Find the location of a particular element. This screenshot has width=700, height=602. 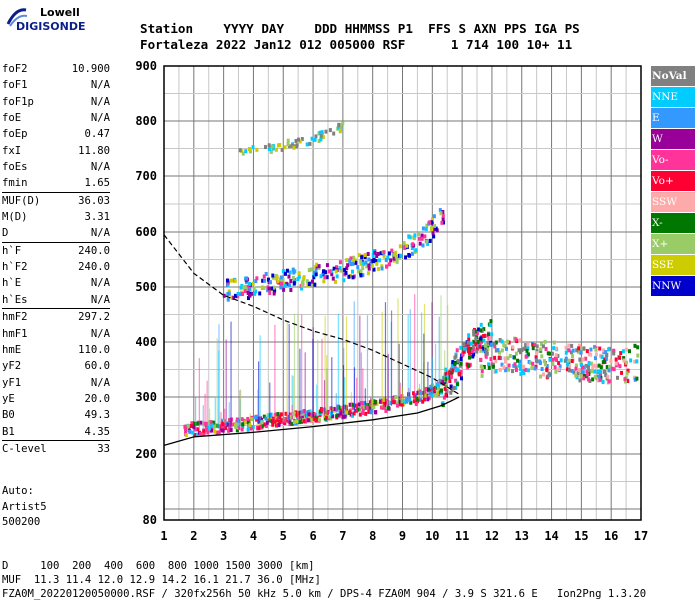

x-tick-label: 10 is located at coordinates (432, 536).